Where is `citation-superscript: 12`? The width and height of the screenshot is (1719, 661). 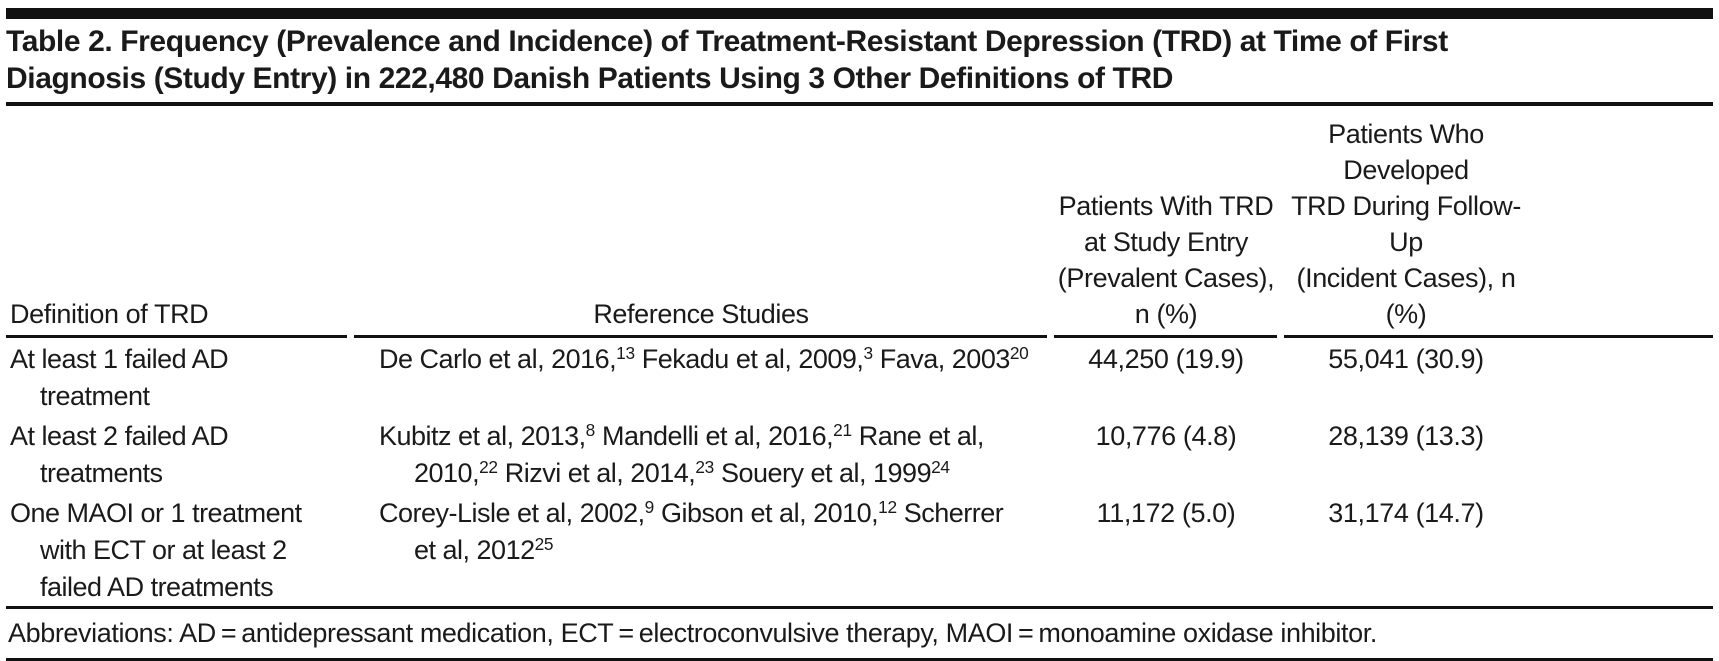
citation-superscript: 12 is located at coordinates (887, 506).